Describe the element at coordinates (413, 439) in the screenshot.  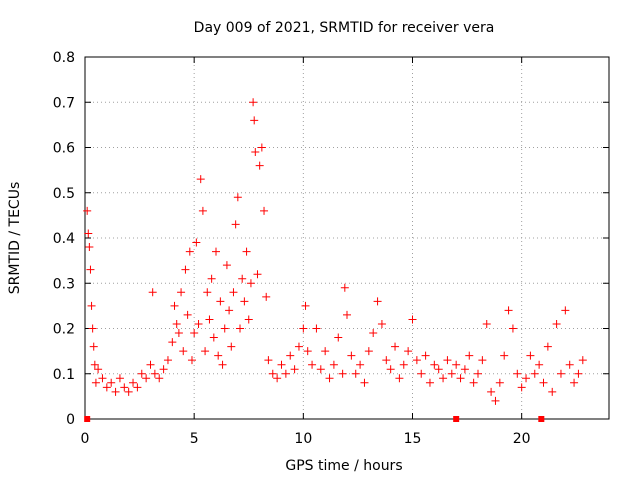
I see `x-tick-label: 15` at that location.